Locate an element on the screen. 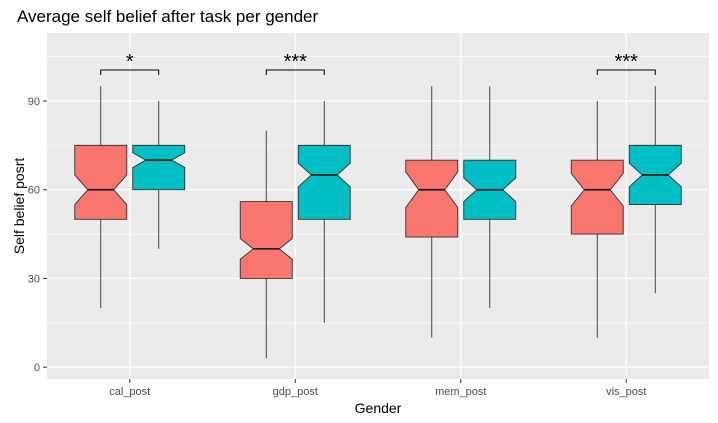 The width and height of the screenshot is (718, 423). y-tick-label: 0 is located at coordinates (37, 368).